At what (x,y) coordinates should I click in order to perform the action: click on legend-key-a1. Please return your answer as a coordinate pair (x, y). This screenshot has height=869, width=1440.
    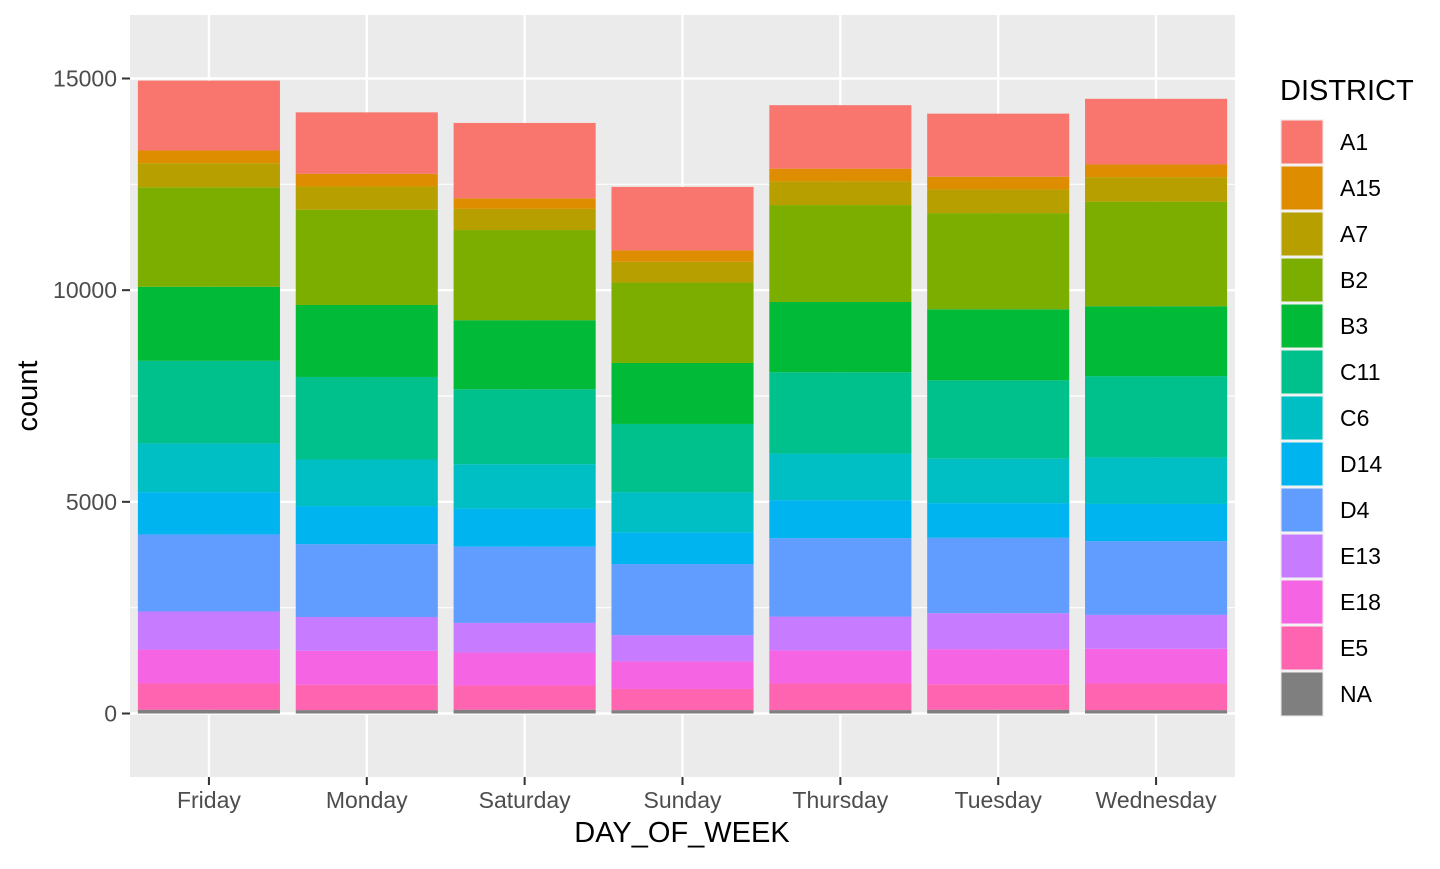
    Looking at the image, I should click on (1302, 142).